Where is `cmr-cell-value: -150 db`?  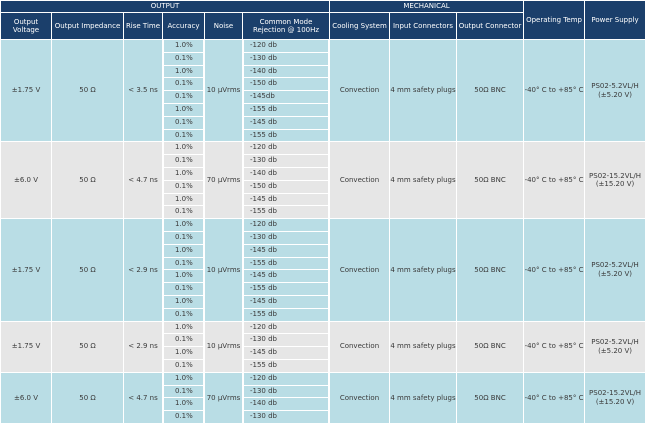 cmr-cell-value: -150 db is located at coordinates (286, 84).